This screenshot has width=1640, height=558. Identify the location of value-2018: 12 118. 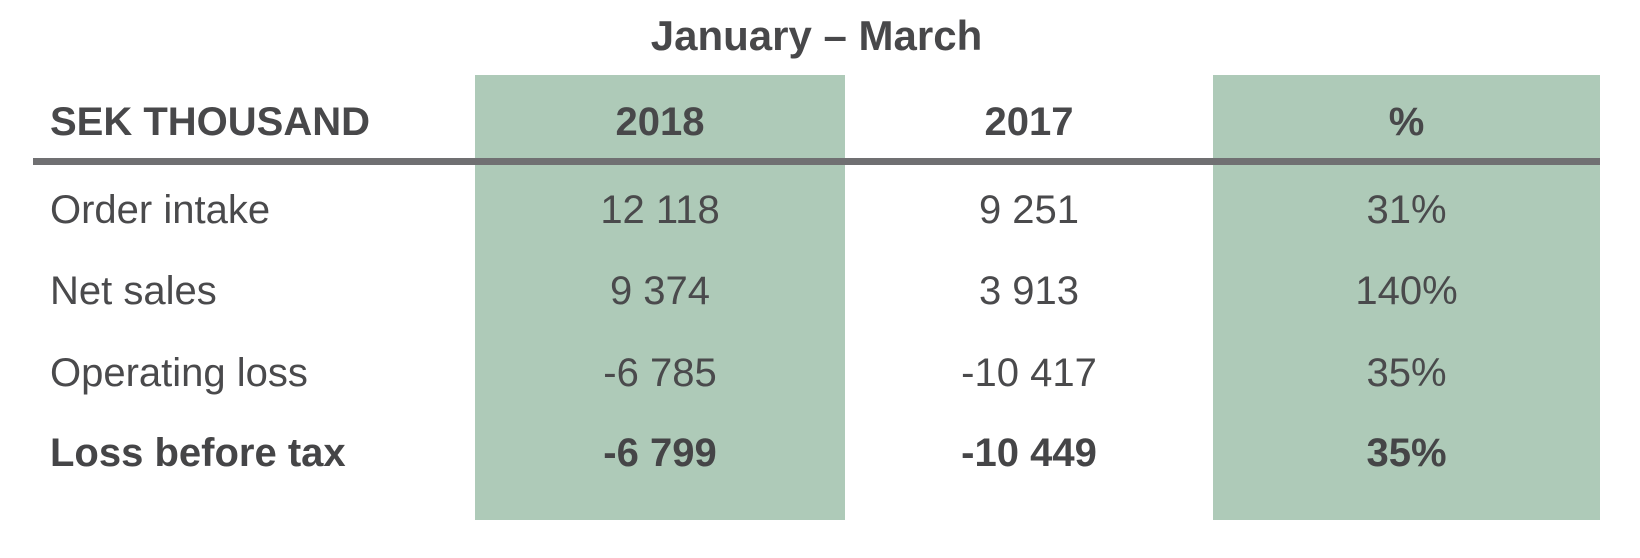
(660, 209).